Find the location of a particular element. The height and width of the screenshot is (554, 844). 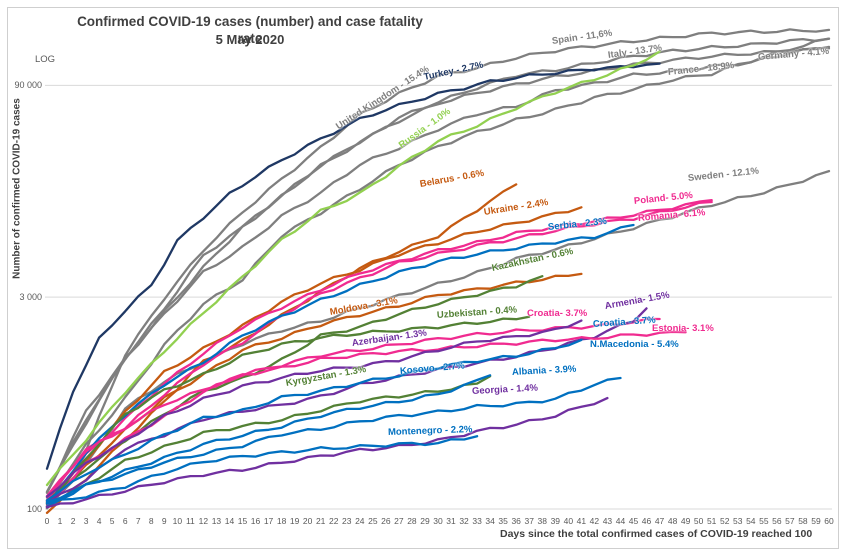

x-tick-label: 20 is located at coordinates (308, 521).